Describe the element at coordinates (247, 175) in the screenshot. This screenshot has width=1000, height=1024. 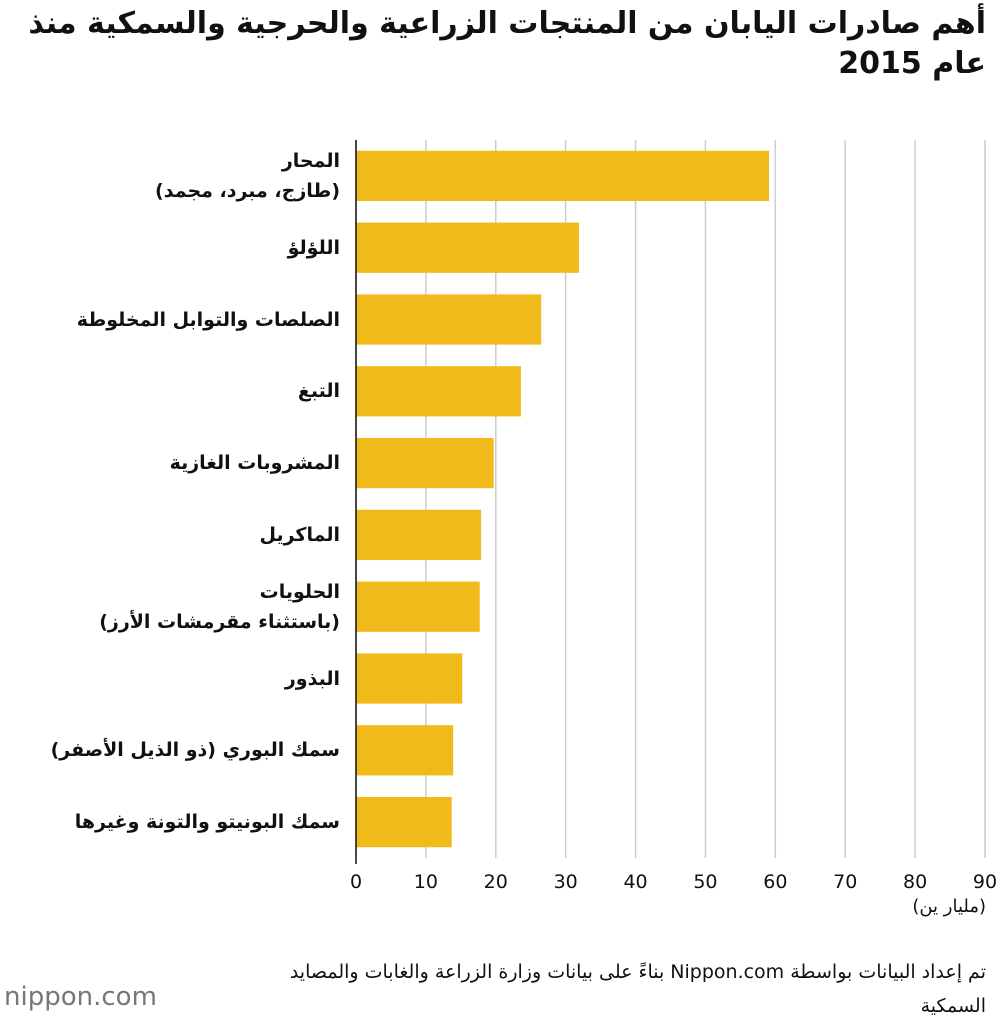
I see `y-tick-label: المحار (طازج، مبرد، مجمد)` at that location.